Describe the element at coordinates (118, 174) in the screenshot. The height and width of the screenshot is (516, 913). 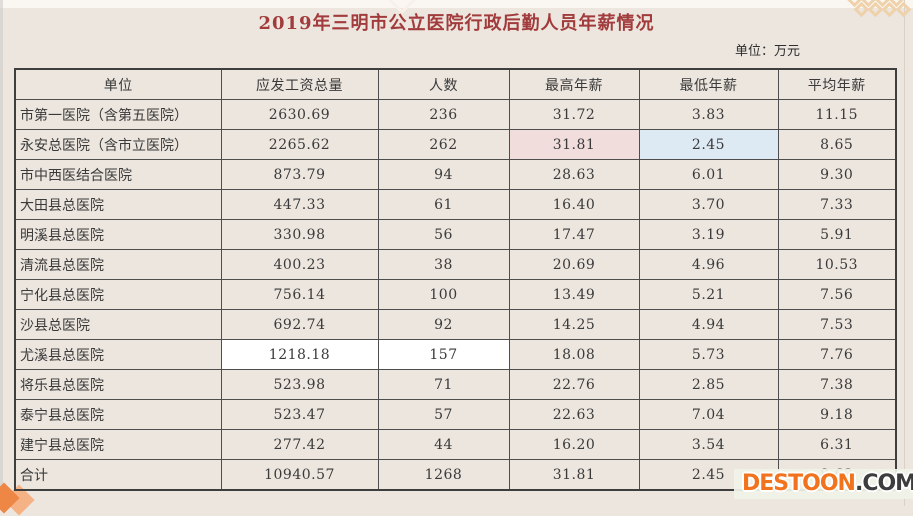
I see `hospital-name-cell: 市中西医结合医院` at that location.